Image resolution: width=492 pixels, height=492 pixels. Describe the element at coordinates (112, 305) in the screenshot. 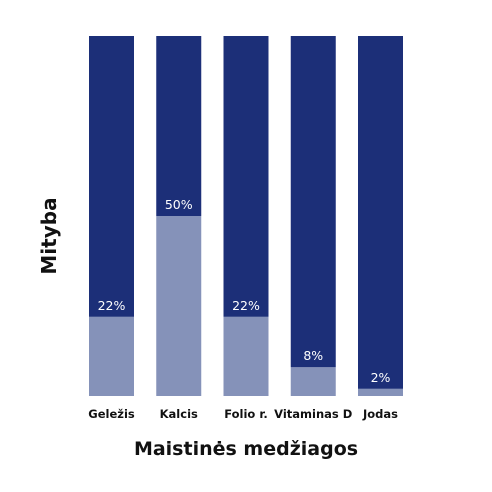

I see `data-label-gelezis: 22%` at that location.